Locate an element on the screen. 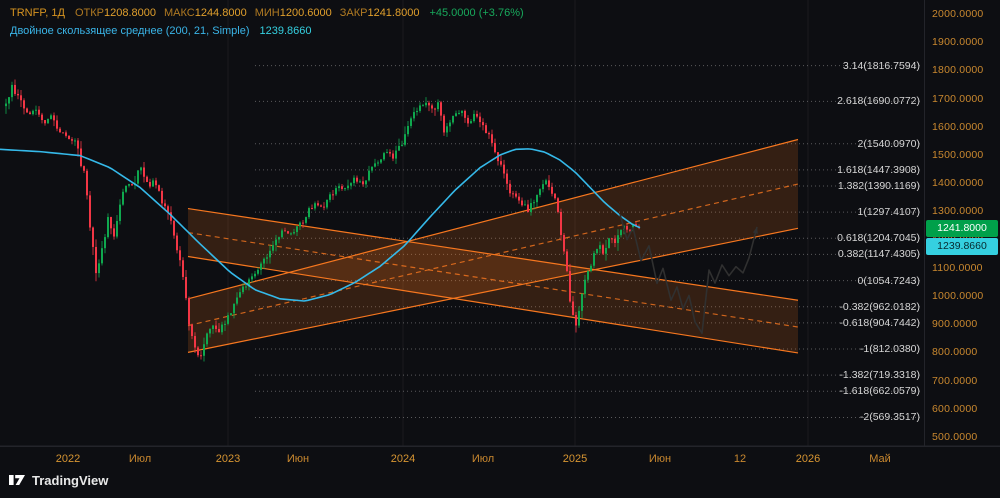 Image resolution: width=1000 pixels, height=498 pixels. fib-level-label: 2(1540.0970) is located at coordinates (888, 143).